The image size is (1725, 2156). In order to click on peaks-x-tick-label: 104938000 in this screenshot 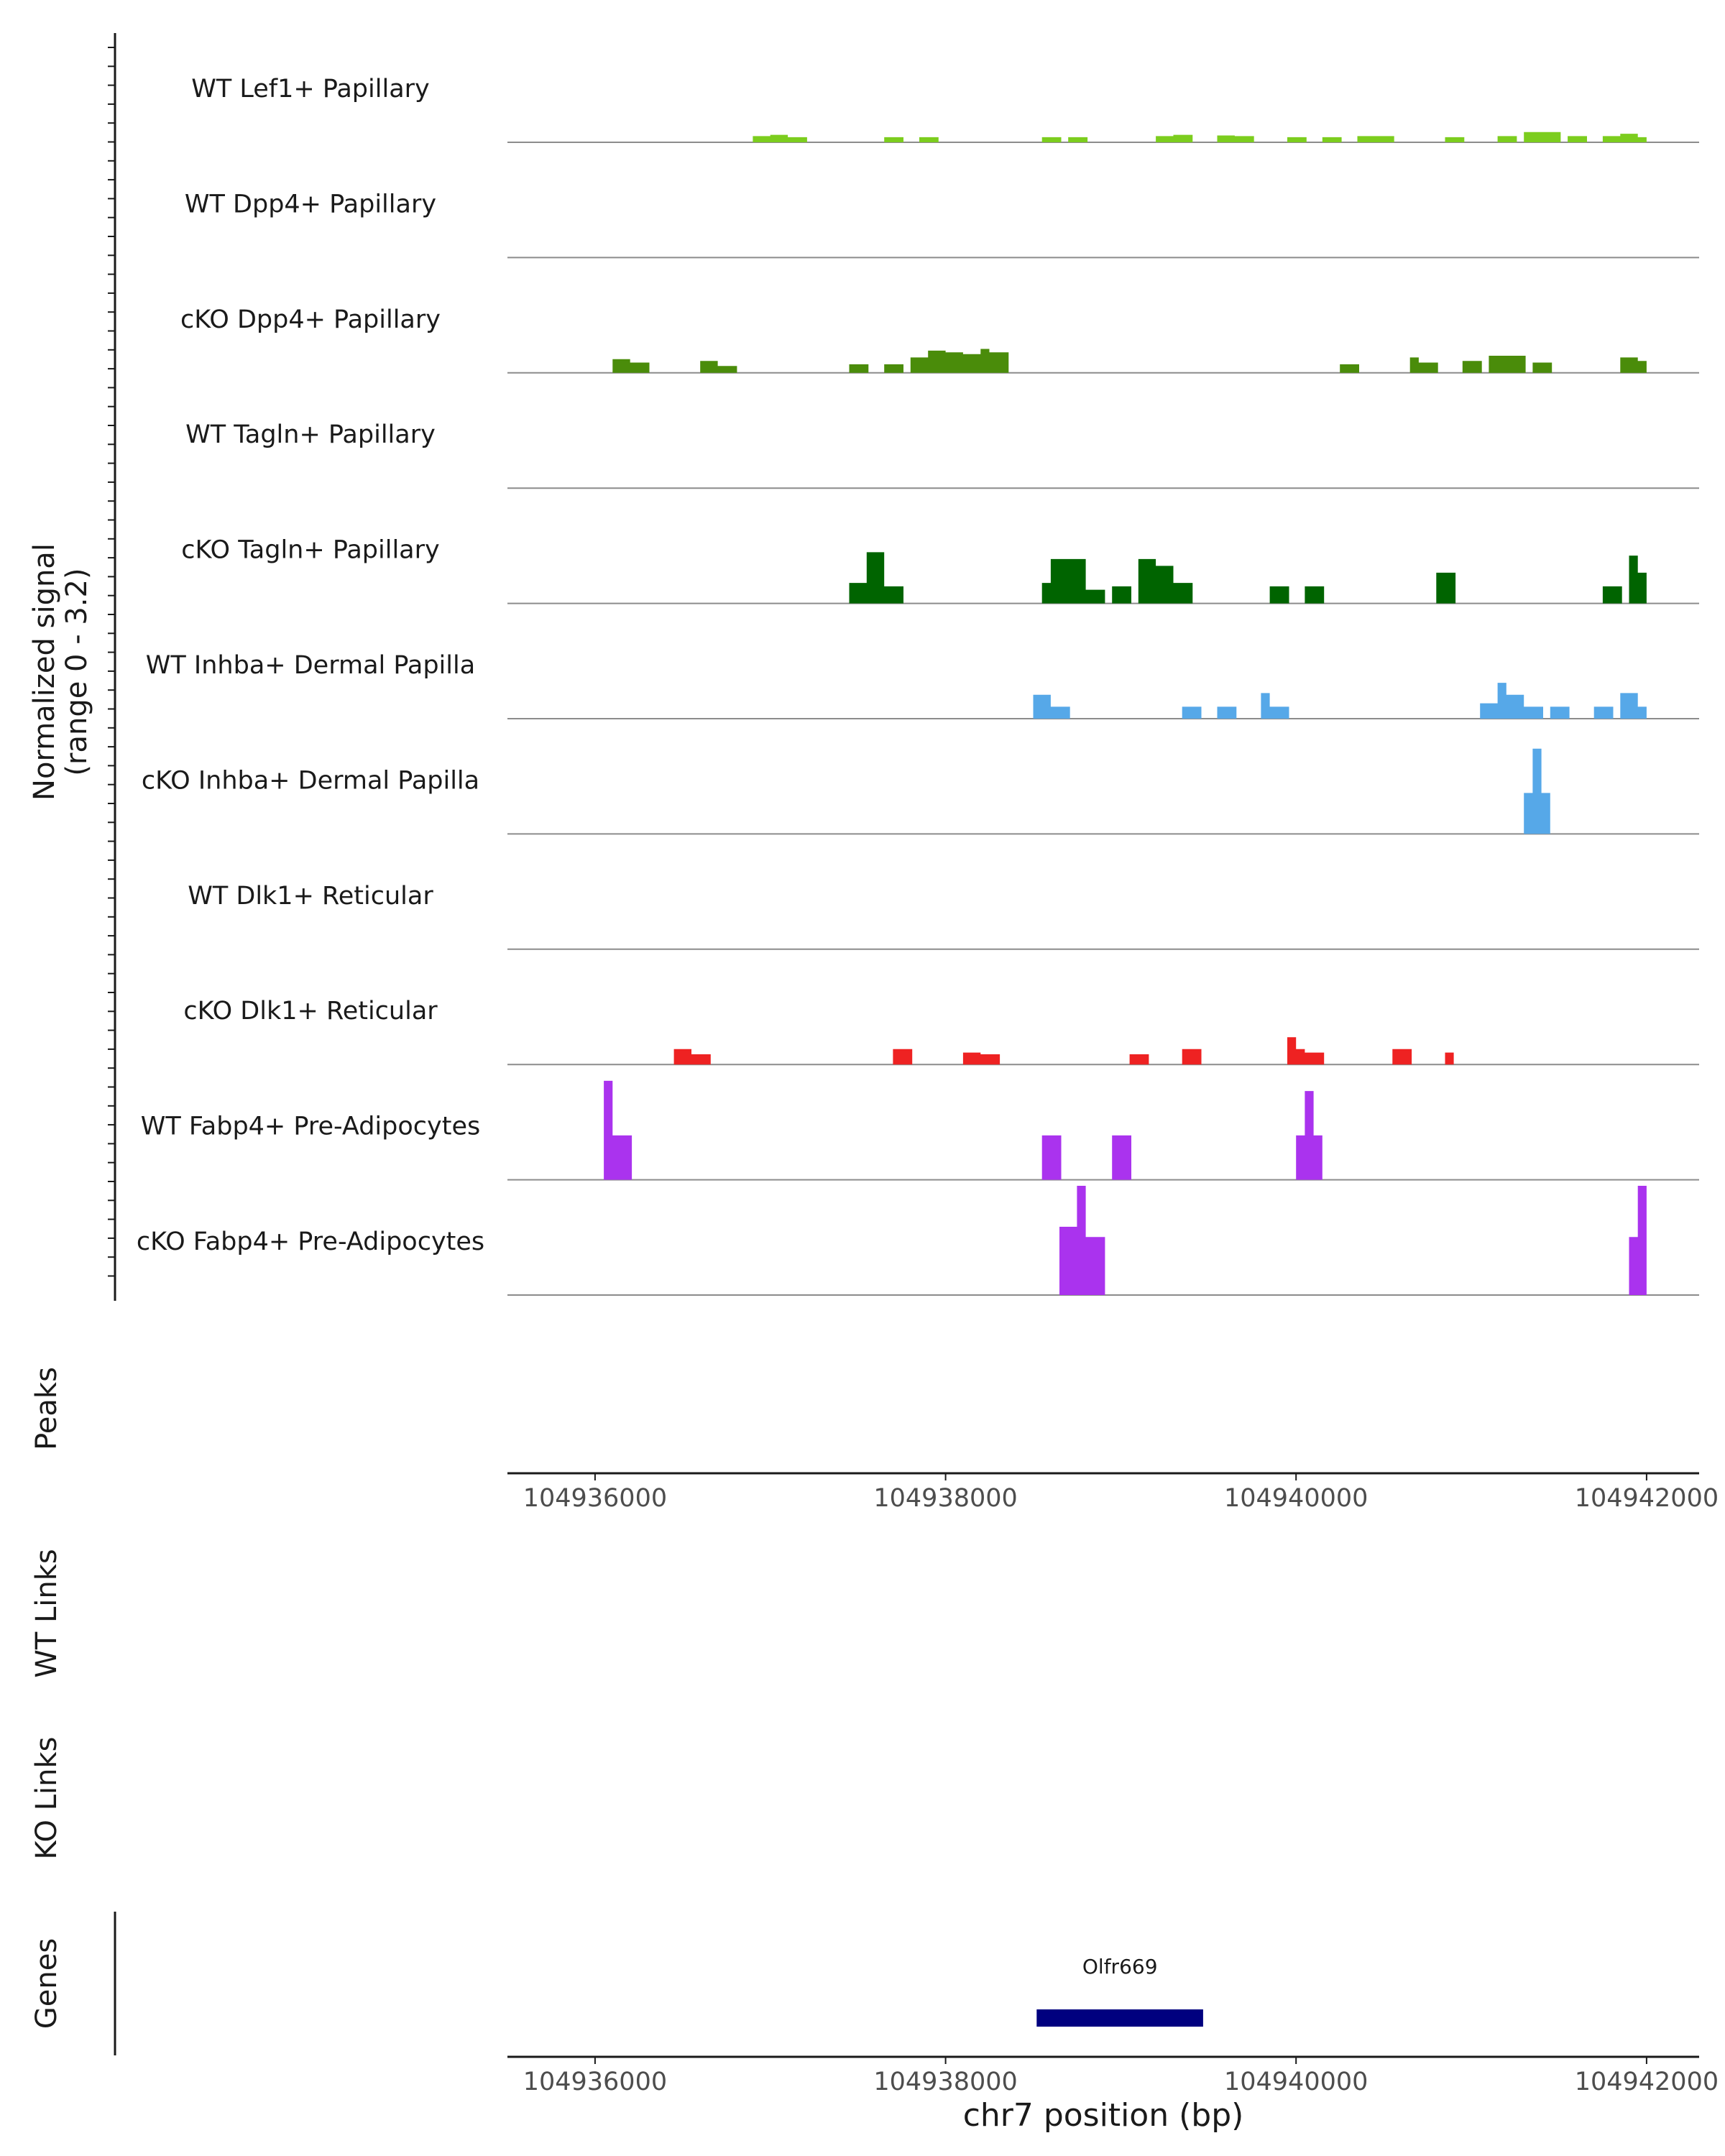, I will do `click(945, 1499)`.